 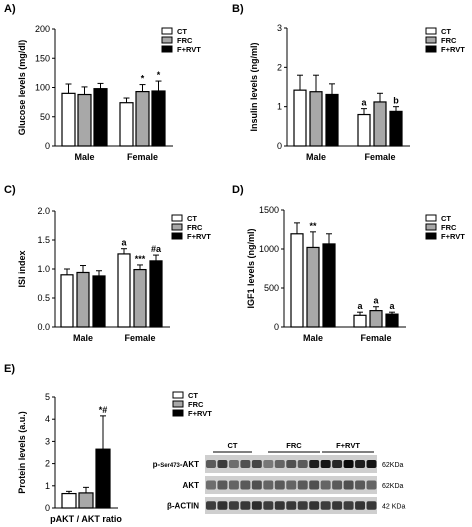 I want to click on y-axis-label: Insulin levels (ng/ml), so click(x=254, y=86).